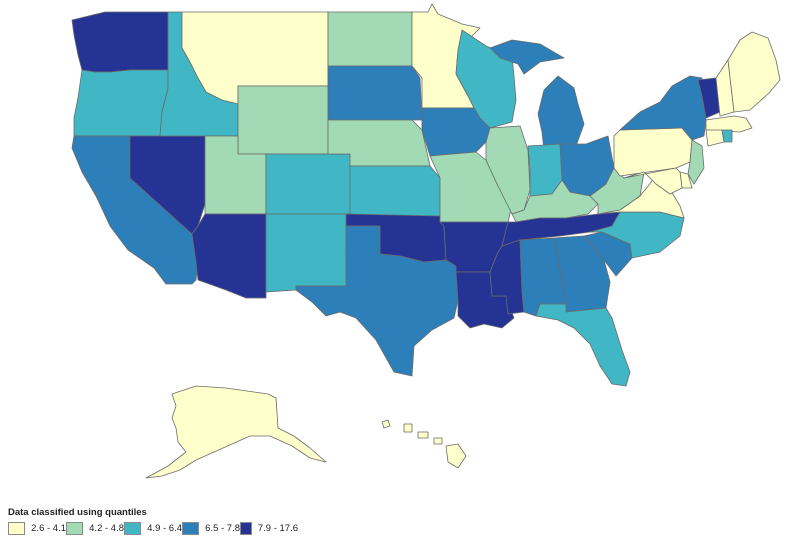  What do you see at coordinates (653, 152) in the screenshot?
I see `state-pennsylvania: Pennsylvania` at bounding box center [653, 152].